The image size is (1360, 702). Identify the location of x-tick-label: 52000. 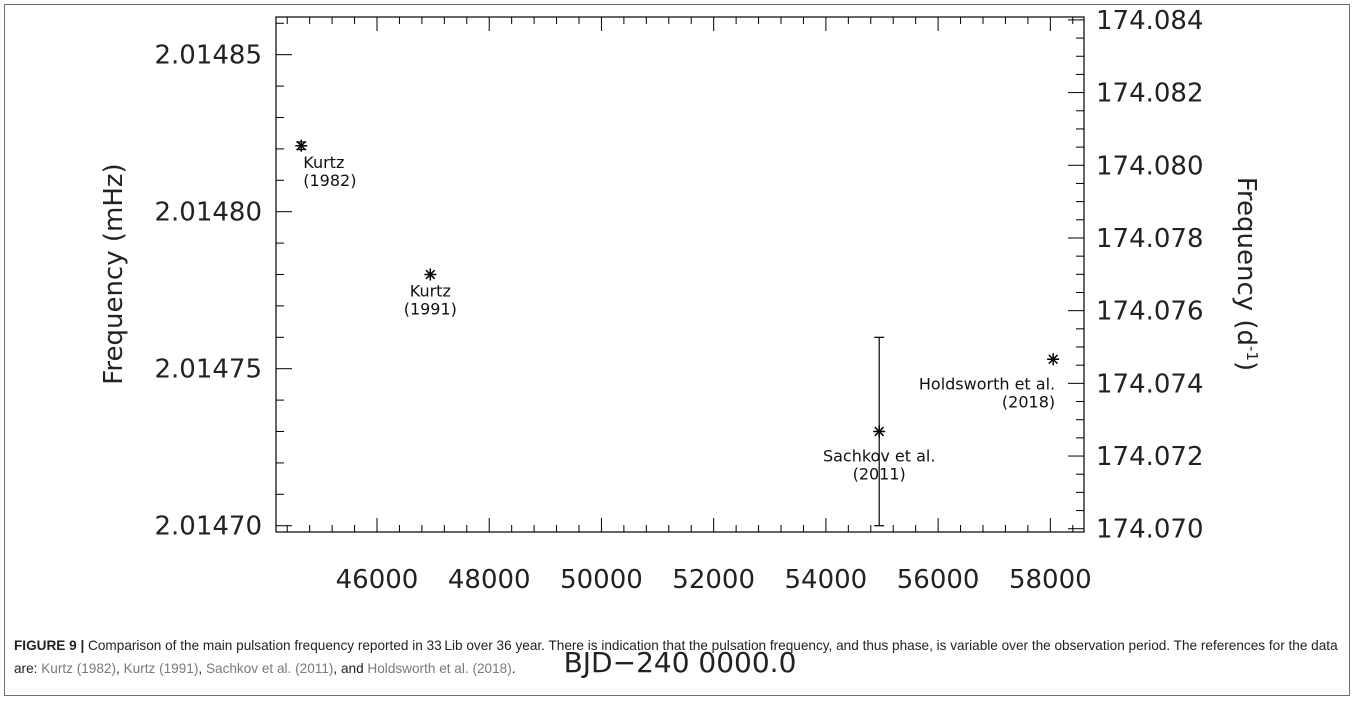
(713, 580).